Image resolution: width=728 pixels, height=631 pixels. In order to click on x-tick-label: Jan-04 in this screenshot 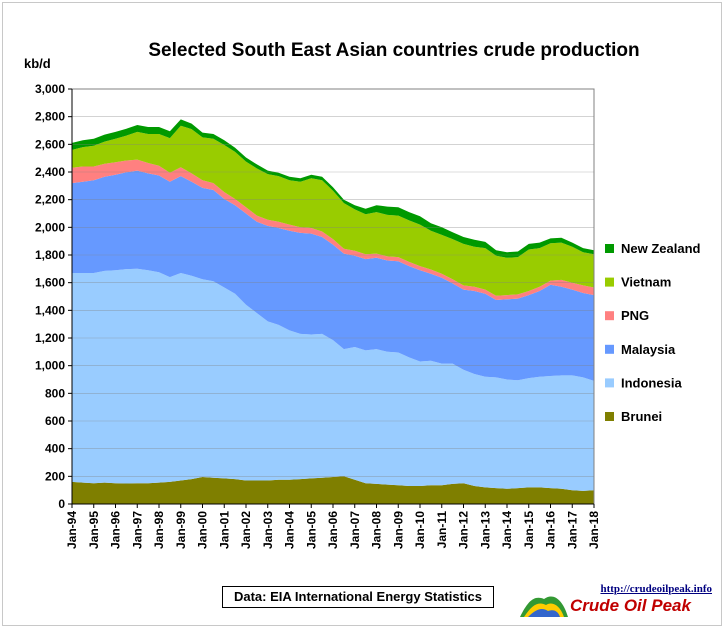, I will do `click(290, 530)`.